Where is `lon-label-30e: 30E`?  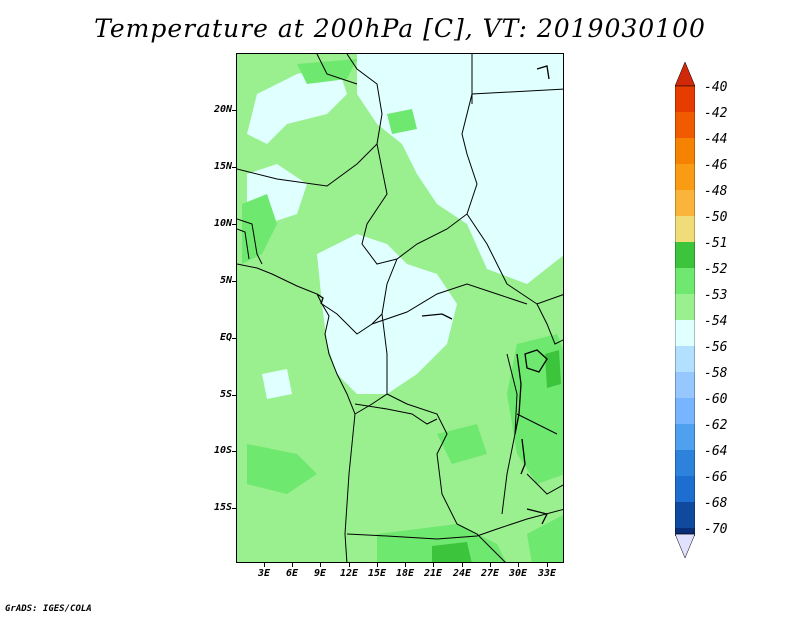
lon-label-30e: 30E is located at coordinates (518, 573).